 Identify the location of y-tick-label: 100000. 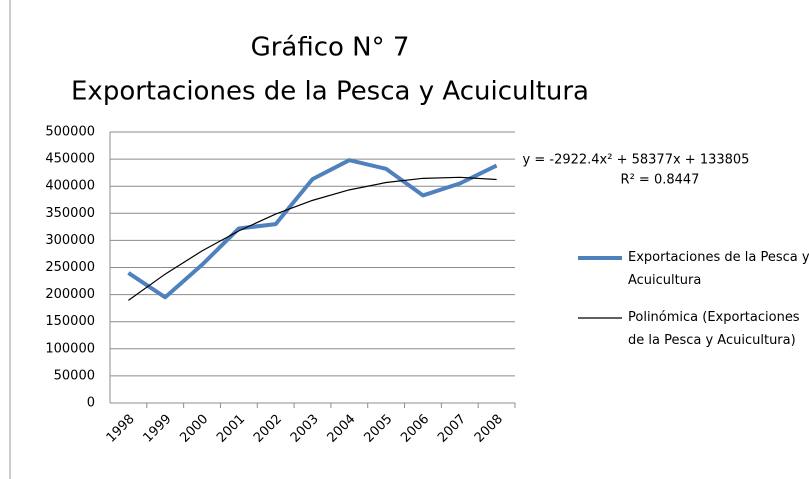
(70, 348).